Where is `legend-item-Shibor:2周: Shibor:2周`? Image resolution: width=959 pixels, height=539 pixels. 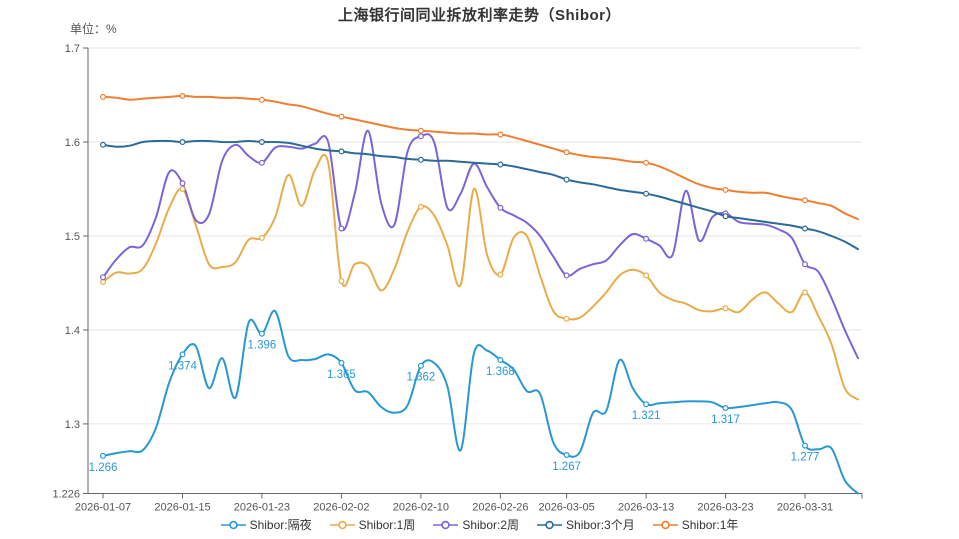
legend-item-Shibor:2周: Shibor:2周 is located at coordinates (476, 524).